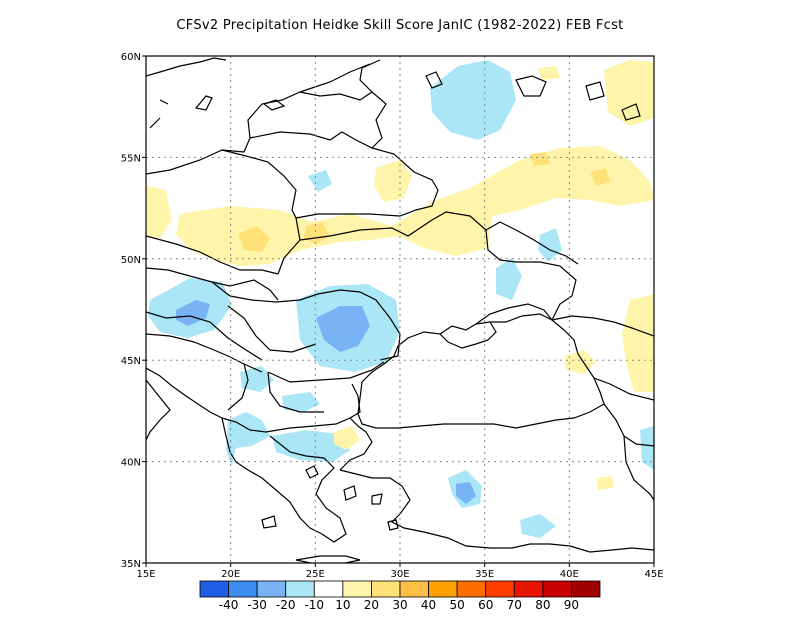 The height and width of the screenshot is (618, 800). I want to click on lat-tick-label: 60N, so click(131, 57).